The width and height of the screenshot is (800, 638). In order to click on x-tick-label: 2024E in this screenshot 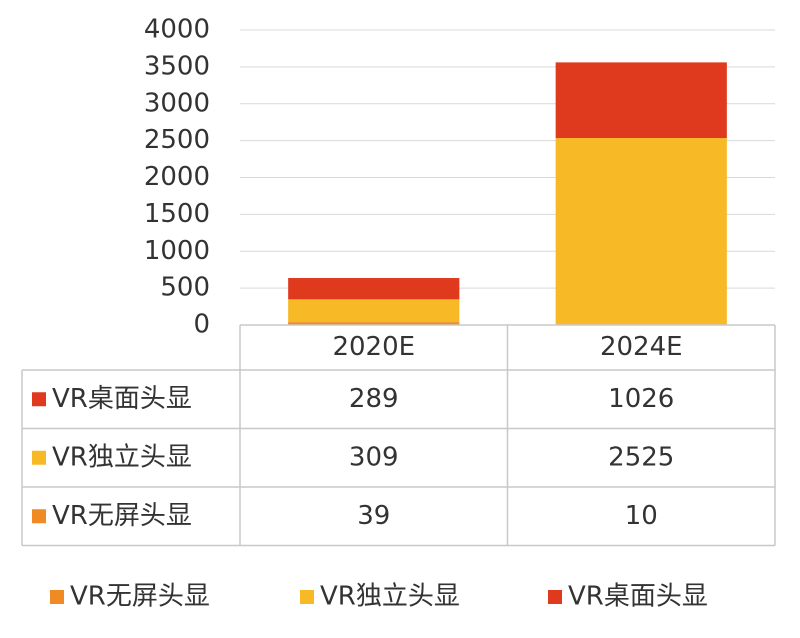, I will do `click(641, 347)`.